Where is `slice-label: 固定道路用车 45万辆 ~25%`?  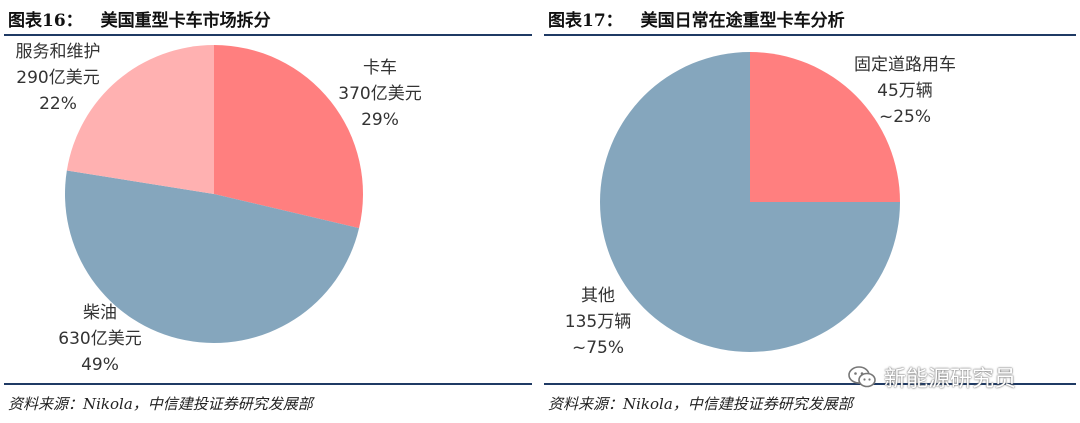
slice-label: 固定道路用车 45万辆 ~25% is located at coordinates (905, 91).